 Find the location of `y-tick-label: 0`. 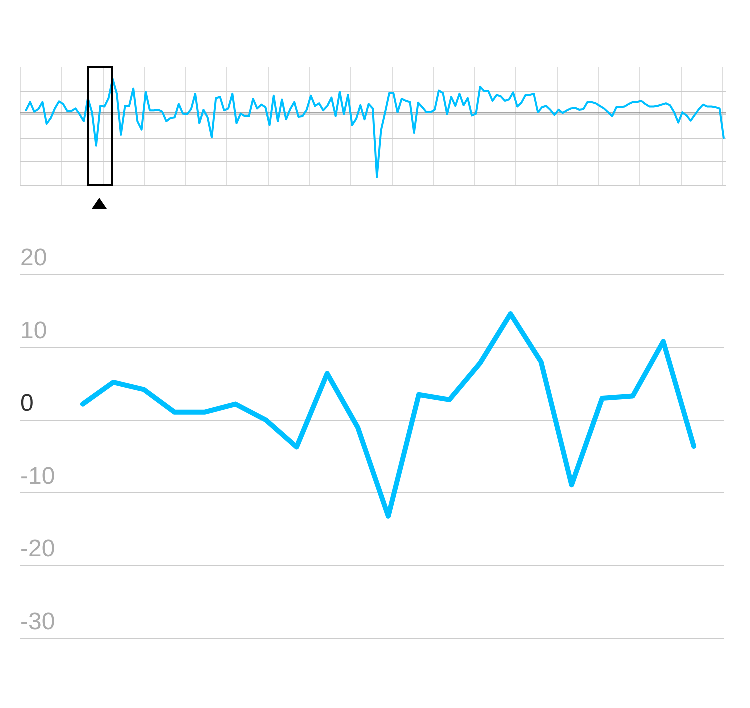

y-tick-label: 0 is located at coordinates (27, 404).